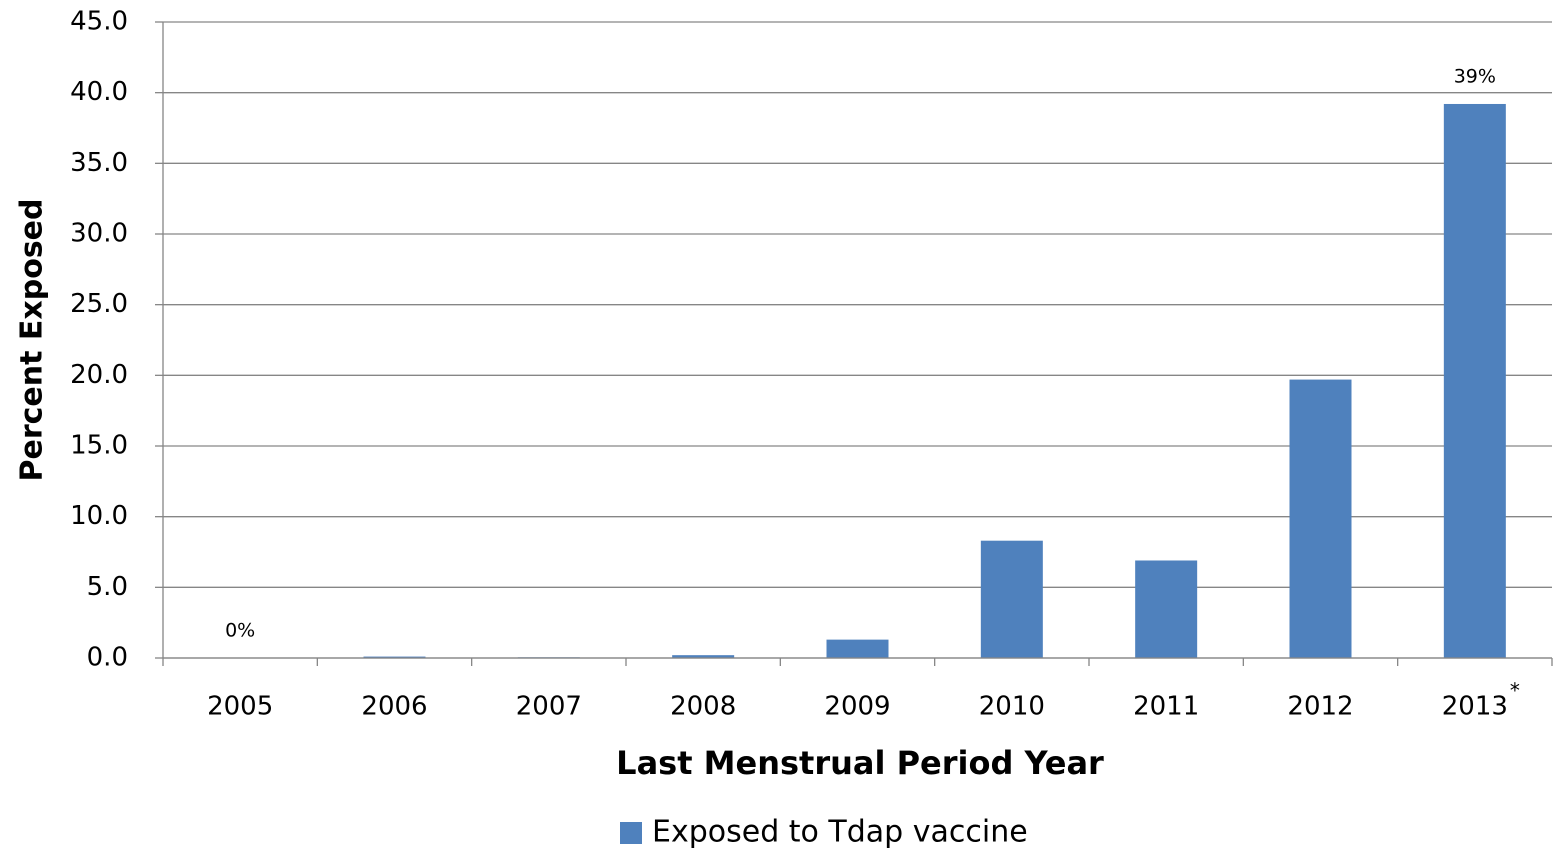  Describe the element at coordinates (840, 832) in the screenshot. I see `legend-label: Exposed to Tdap vaccine` at that location.